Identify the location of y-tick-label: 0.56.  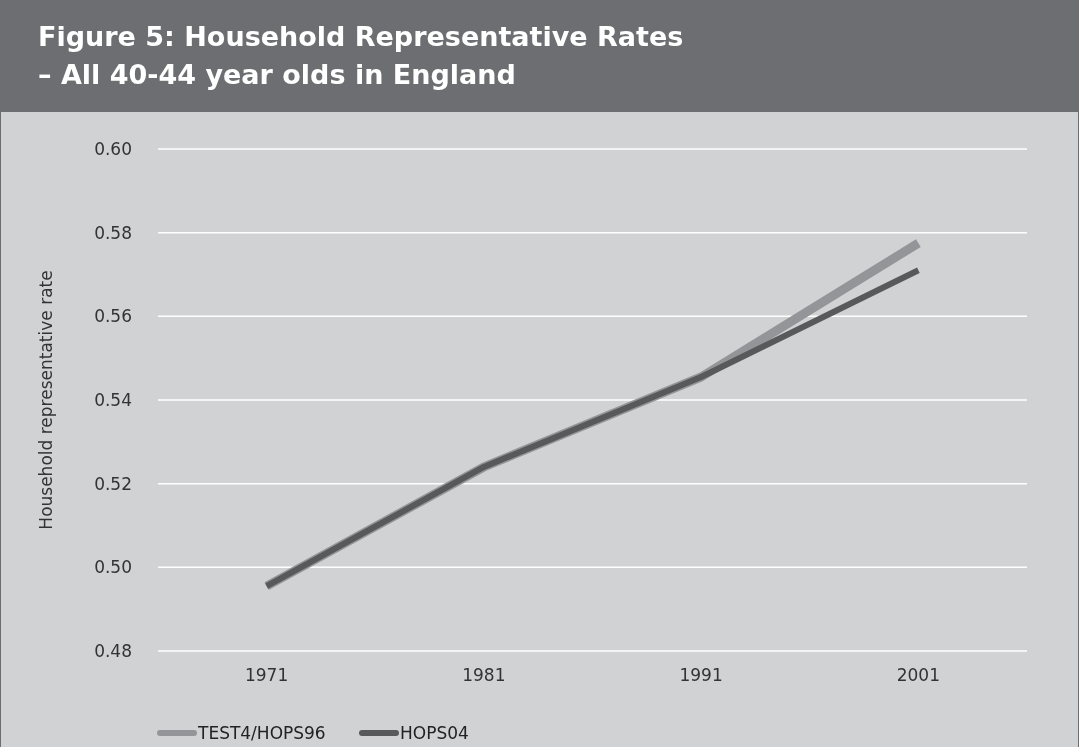
(113, 316).